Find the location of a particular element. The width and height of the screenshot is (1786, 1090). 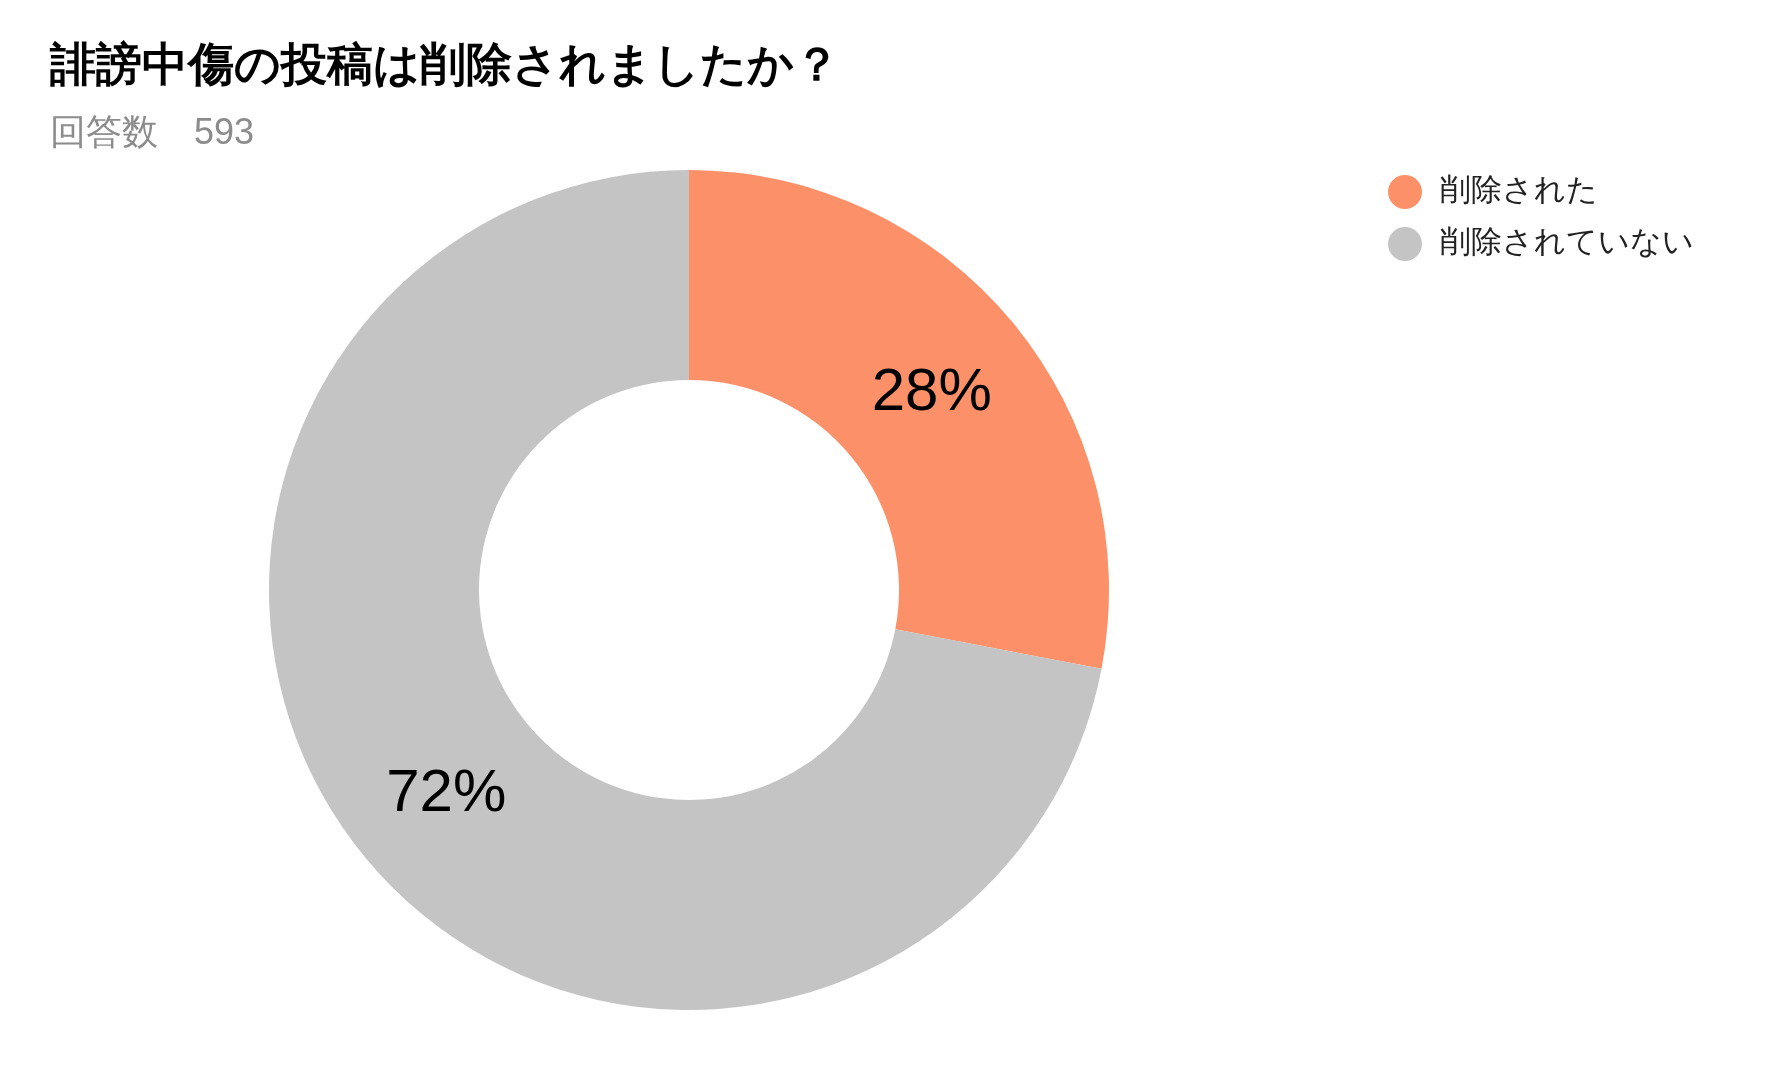

legend-label: 削除された is located at coordinates (1519, 189).